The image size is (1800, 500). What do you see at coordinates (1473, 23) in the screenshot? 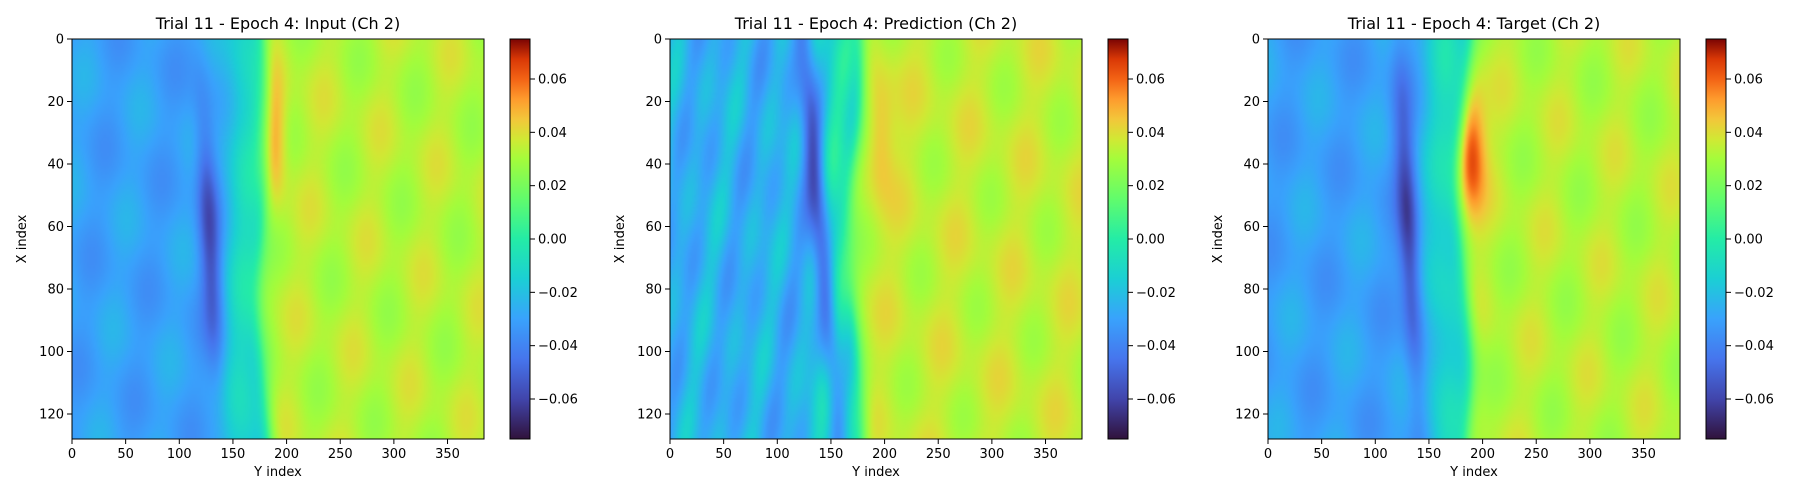
I see `chart-title: Trial 11 - Epoch 4: Target (Ch 2)` at bounding box center [1473, 23].